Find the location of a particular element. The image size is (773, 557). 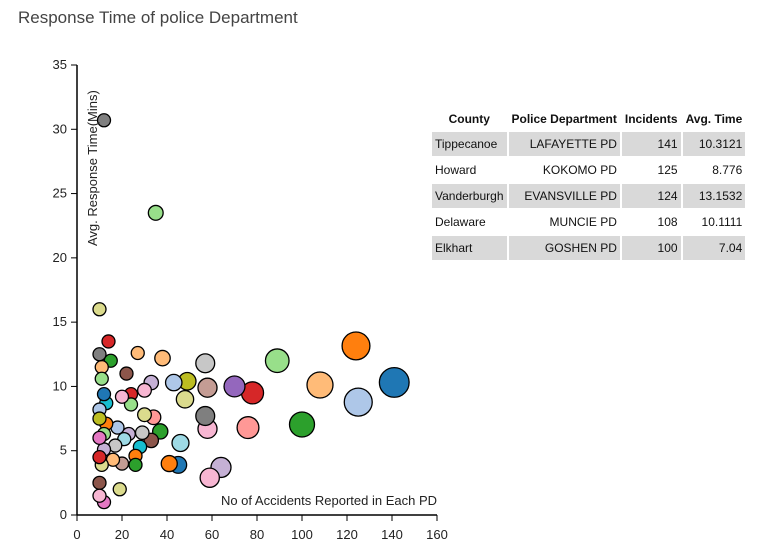

y-tick-label: 20 is located at coordinates (60, 257).